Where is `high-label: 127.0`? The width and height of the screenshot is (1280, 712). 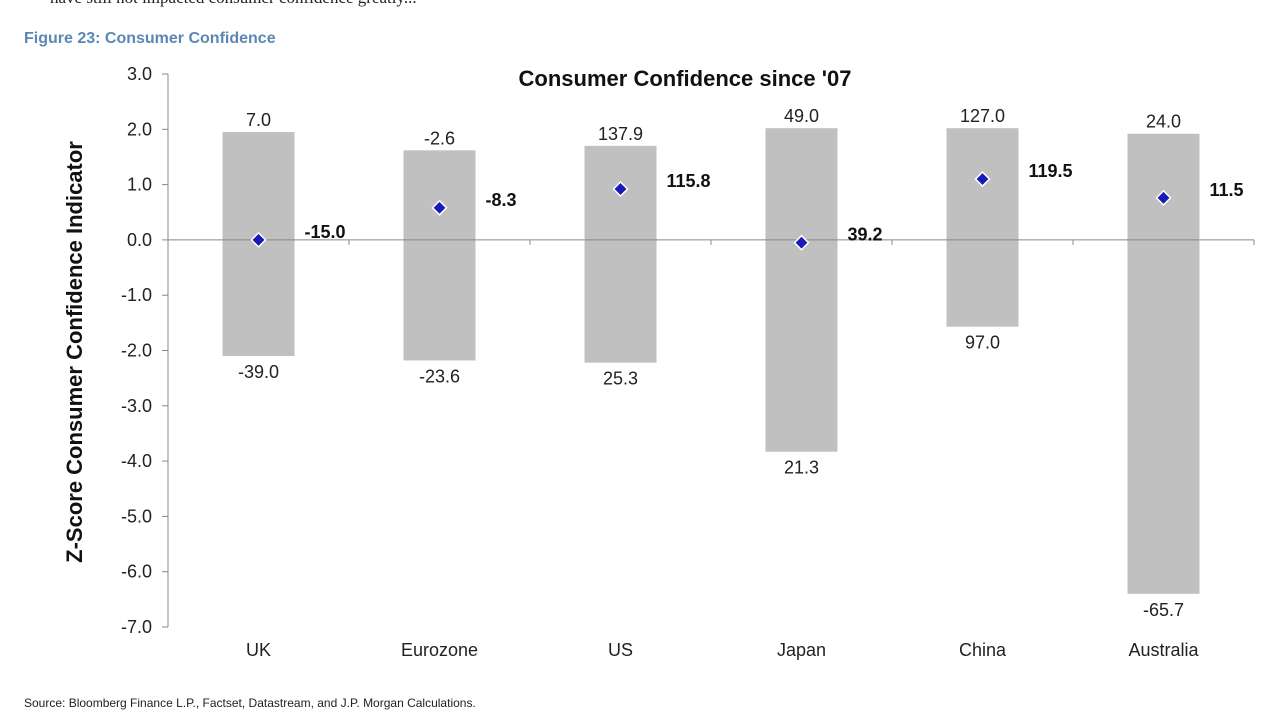 high-label: 127.0 is located at coordinates (982, 116).